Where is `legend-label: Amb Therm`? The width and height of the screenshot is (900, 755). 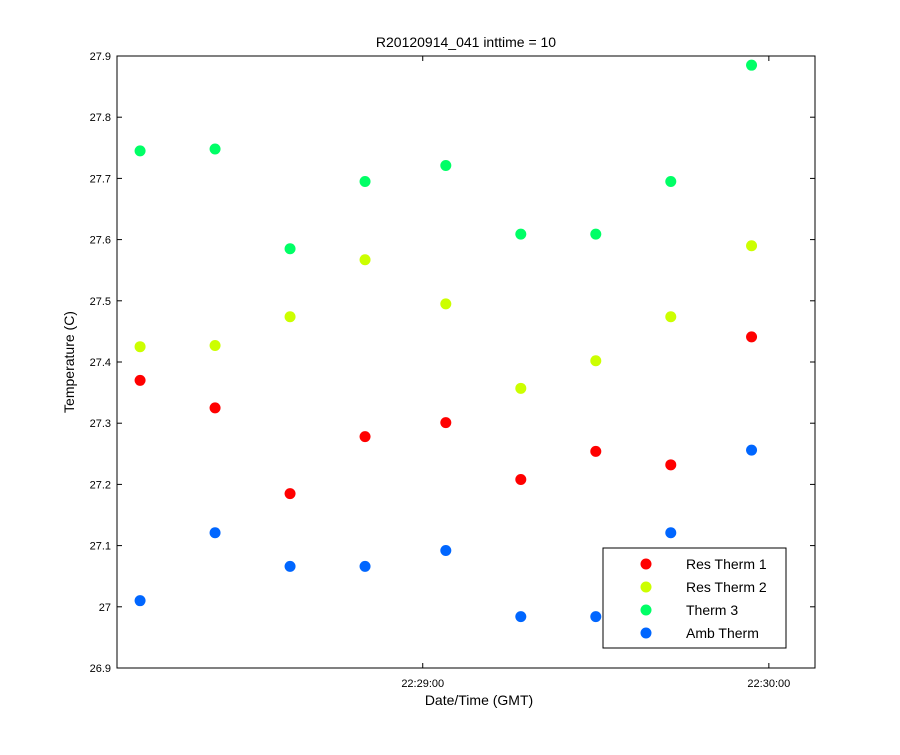
legend-label: Amb Therm is located at coordinates (722, 633).